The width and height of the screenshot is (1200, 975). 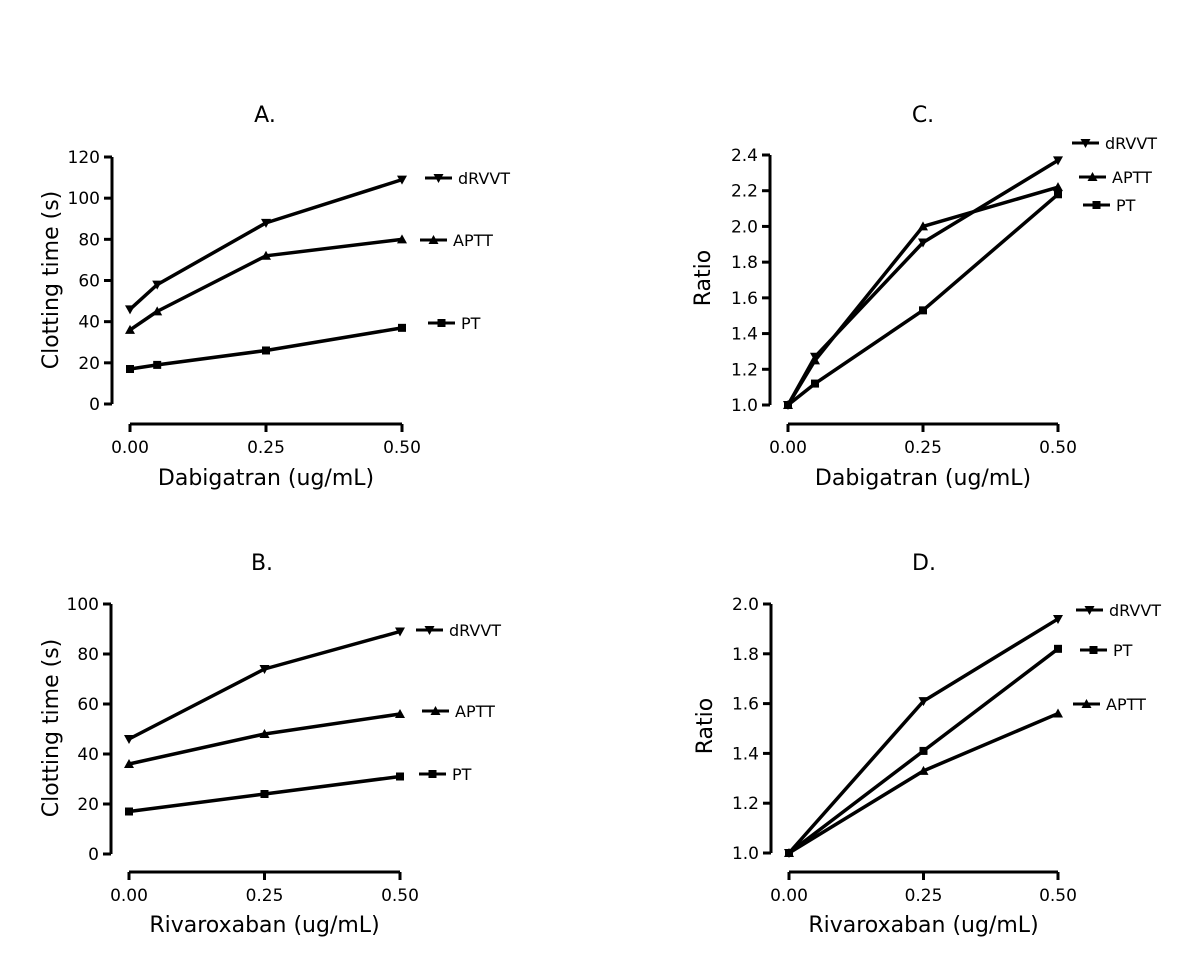 What do you see at coordinates (1092, 176) in the screenshot?
I see `legend-marker-aptt` at bounding box center [1092, 176].